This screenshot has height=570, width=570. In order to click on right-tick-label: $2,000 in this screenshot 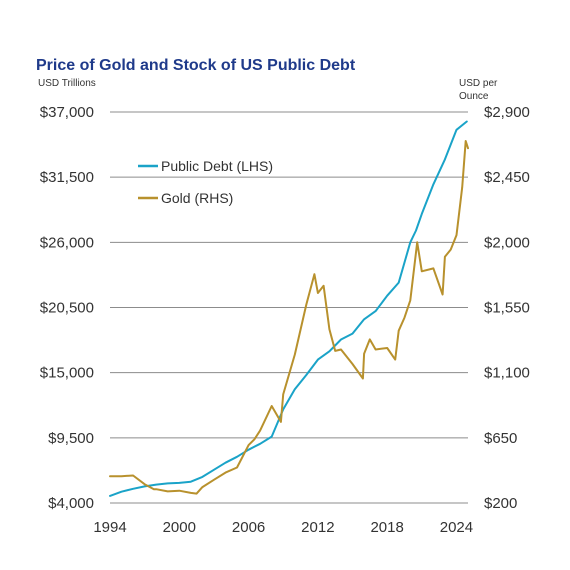, I will do `click(507, 242)`.